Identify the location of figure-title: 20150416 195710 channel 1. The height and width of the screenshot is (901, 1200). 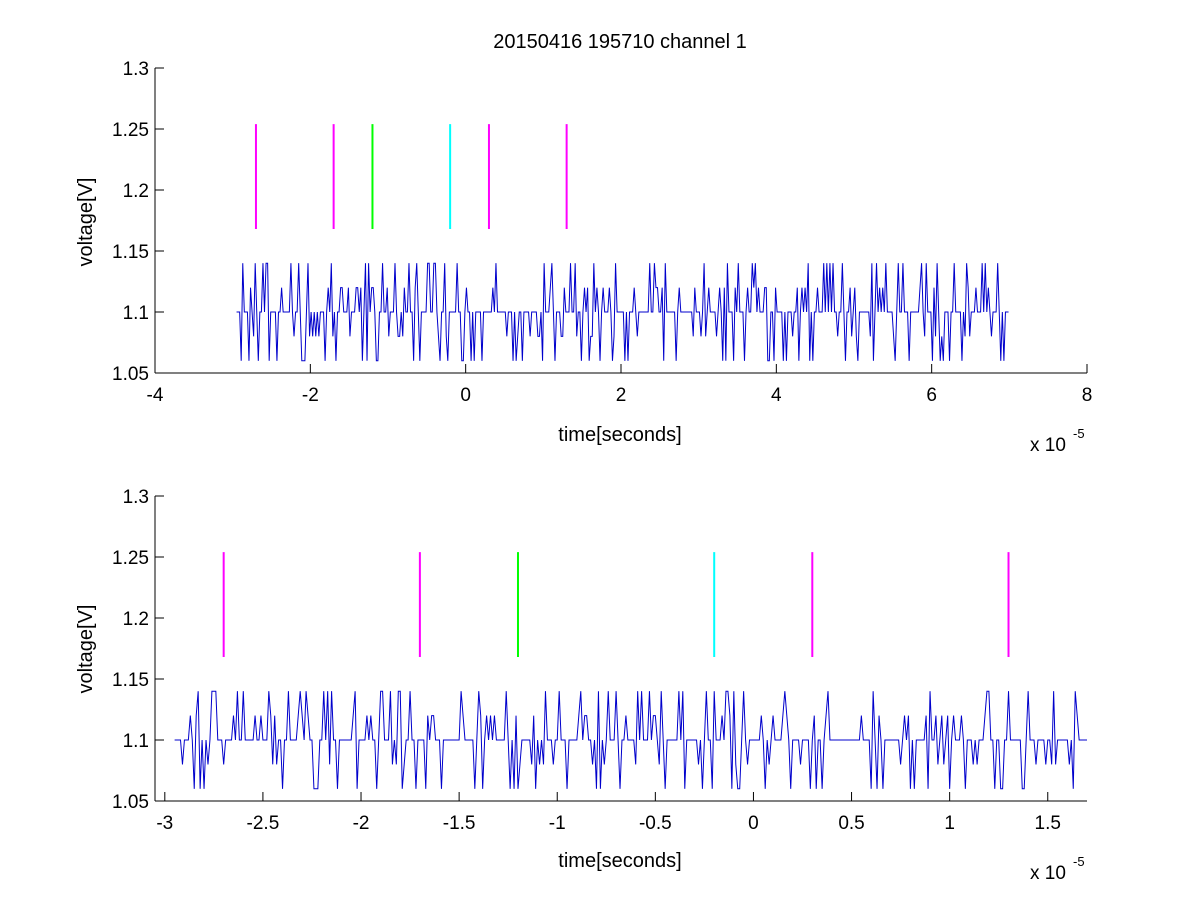
(620, 42).